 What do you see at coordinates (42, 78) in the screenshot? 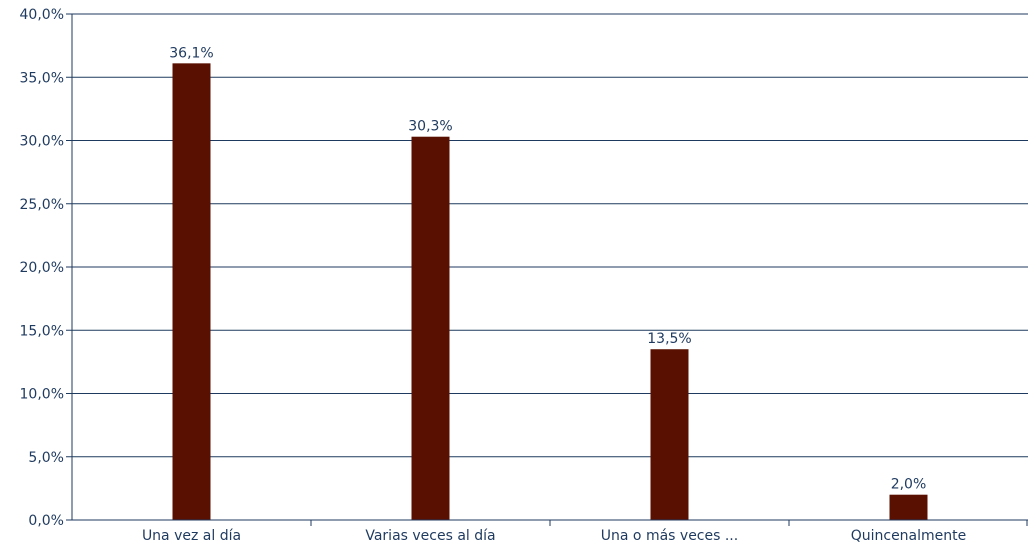
I see `y-tick-label: 35,0%` at bounding box center [42, 78].